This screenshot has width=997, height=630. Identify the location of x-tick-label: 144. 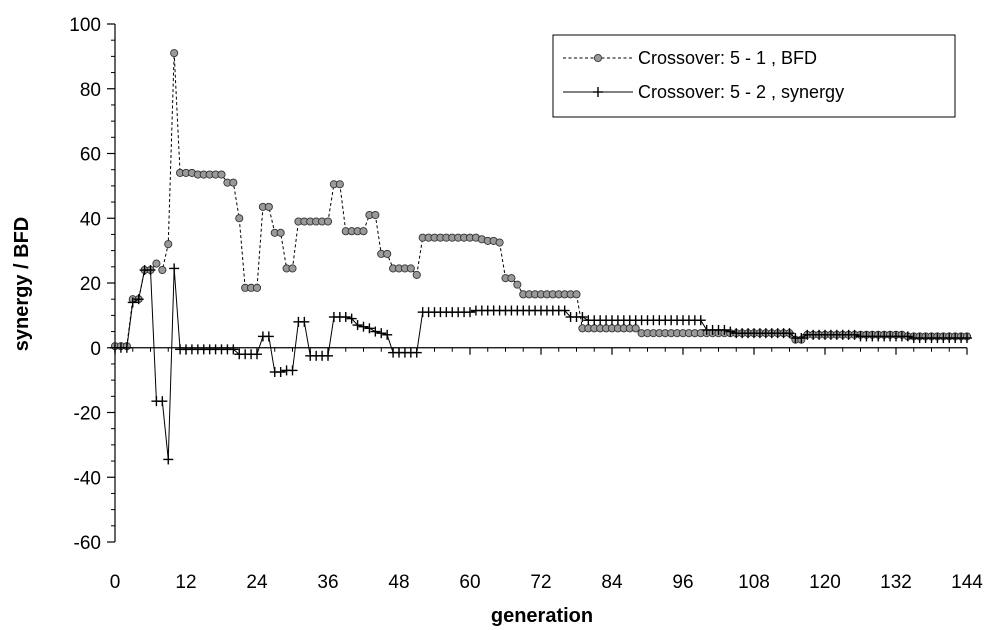
(967, 582).